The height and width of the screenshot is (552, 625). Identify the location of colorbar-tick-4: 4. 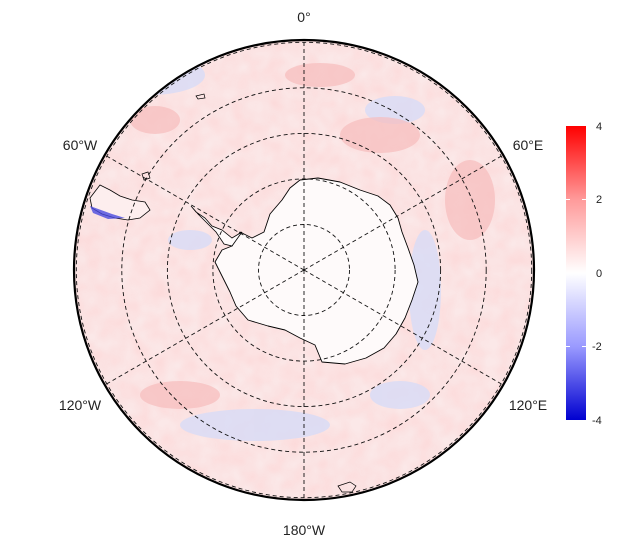
(599, 127).